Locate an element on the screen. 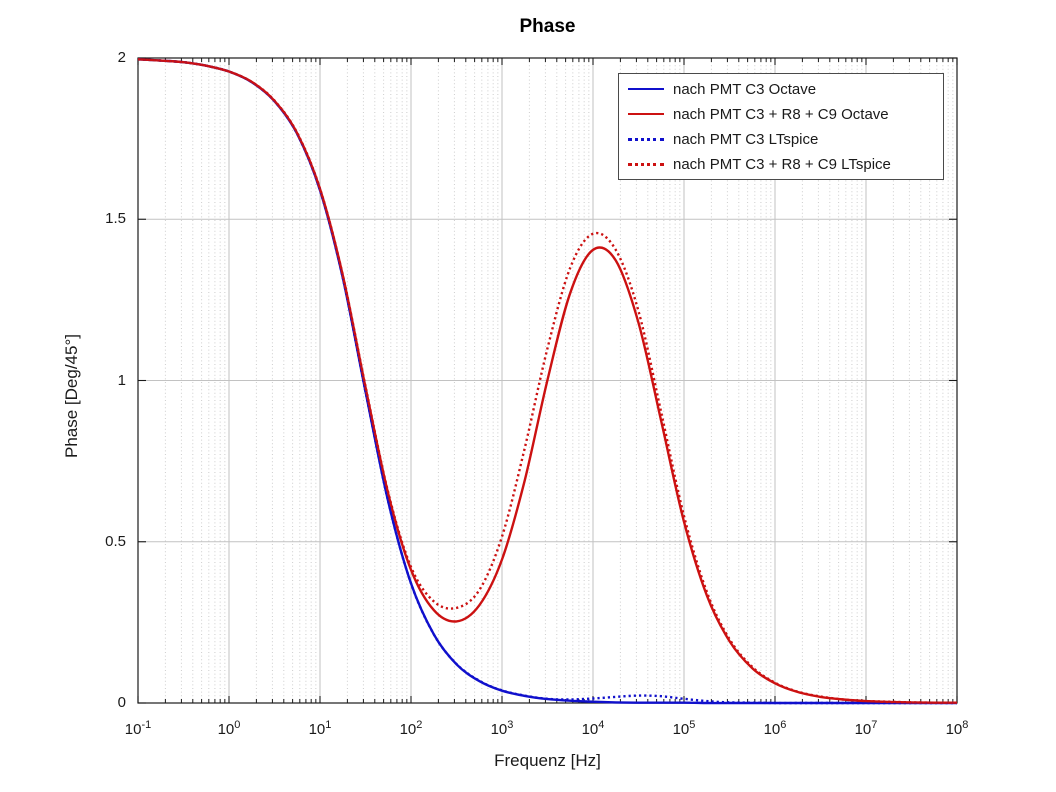 Image resolution: width=1056 pixels, height=792 pixels. y-axis-label: Phase [Deg/45°] is located at coordinates (71, 396).